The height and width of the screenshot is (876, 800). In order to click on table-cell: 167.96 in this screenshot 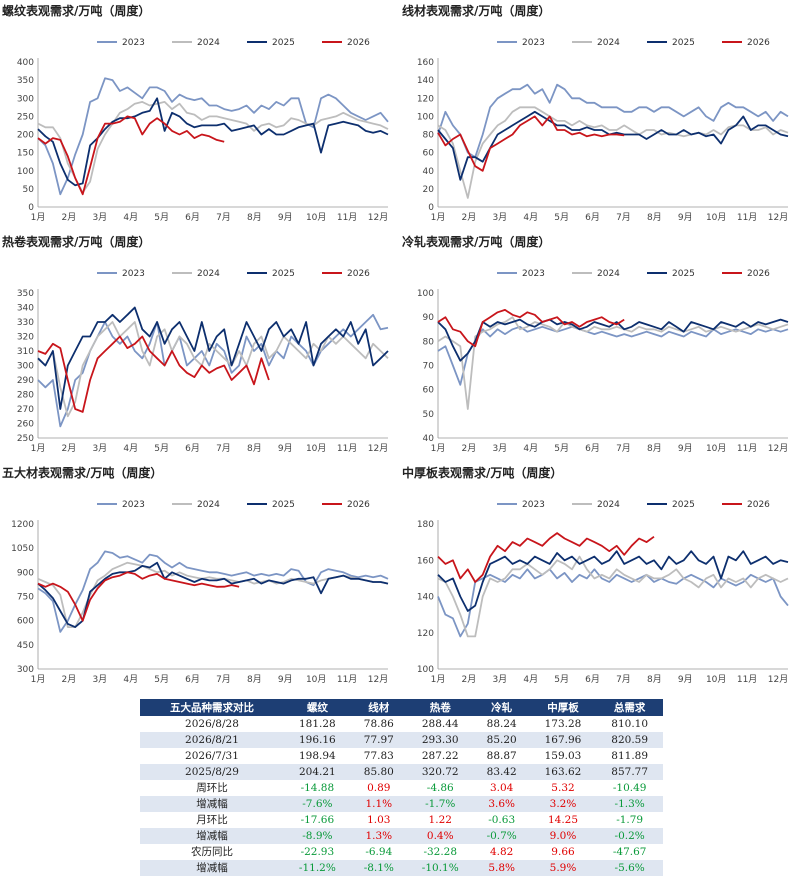, I will do `click(563, 740)`.